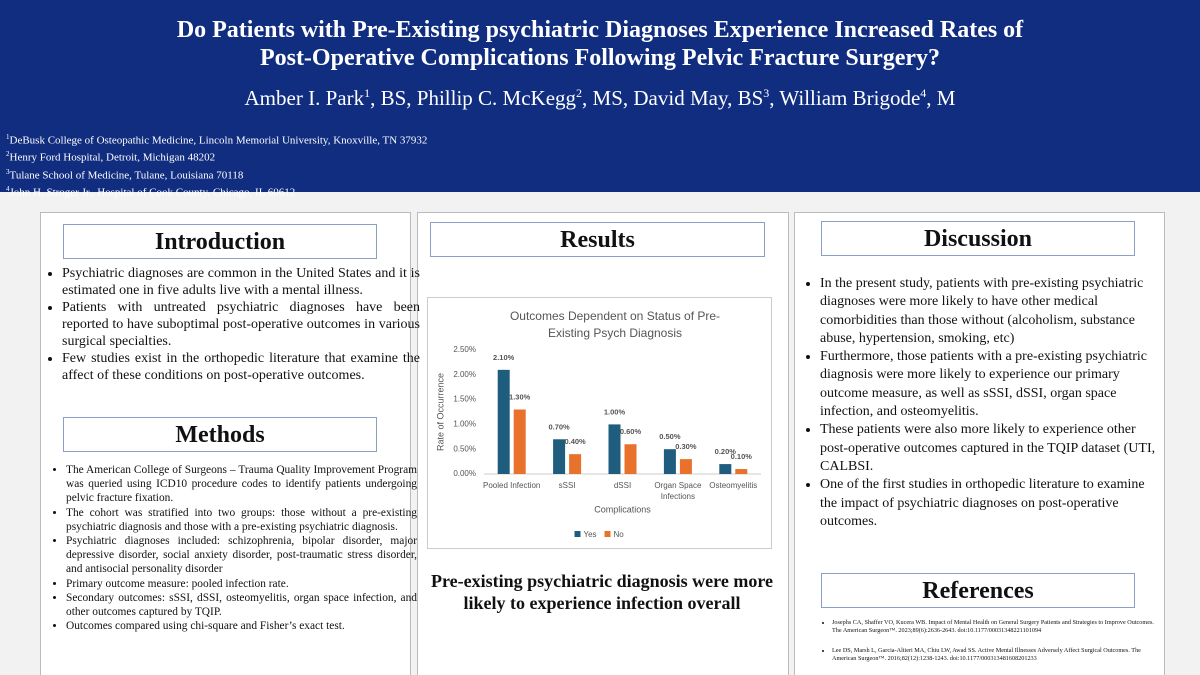 The height and width of the screenshot is (675, 1200). Describe the element at coordinates (850, 98) in the screenshot. I see `author: William Brigode` at that location.